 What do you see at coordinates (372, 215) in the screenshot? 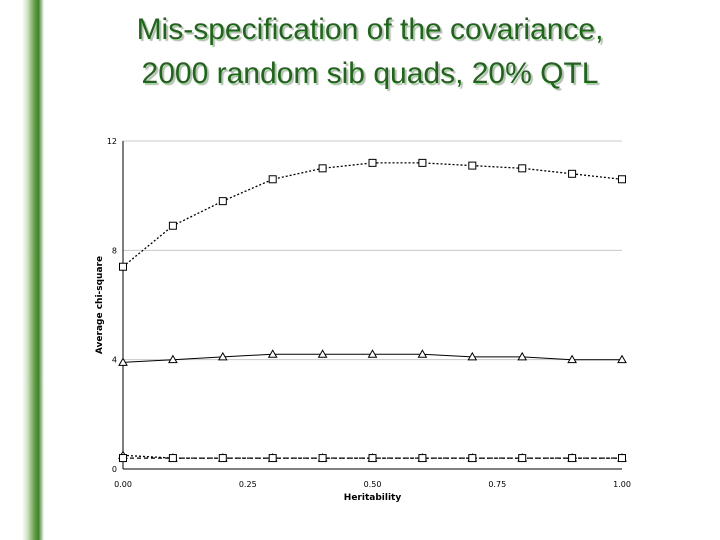
I see `series-0-line` at bounding box center [372, 215].